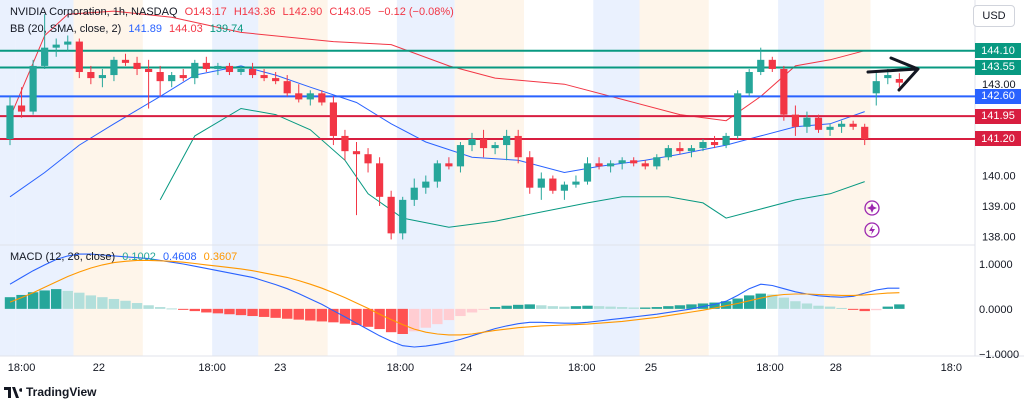 The image size is (1024, 406). What do you see at coordinates (999, 237) in the screenshot?
I see `price-tick-3: 138.00` at bounding box center [999, 237].